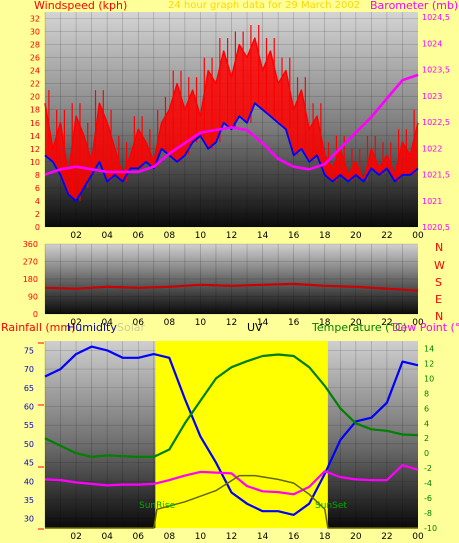 The width and height of the screenshot is (459, 543). Describe the element at coordinates (263, 323) in the screenshot. I see `x-tick-label-dir: 14` at that location.